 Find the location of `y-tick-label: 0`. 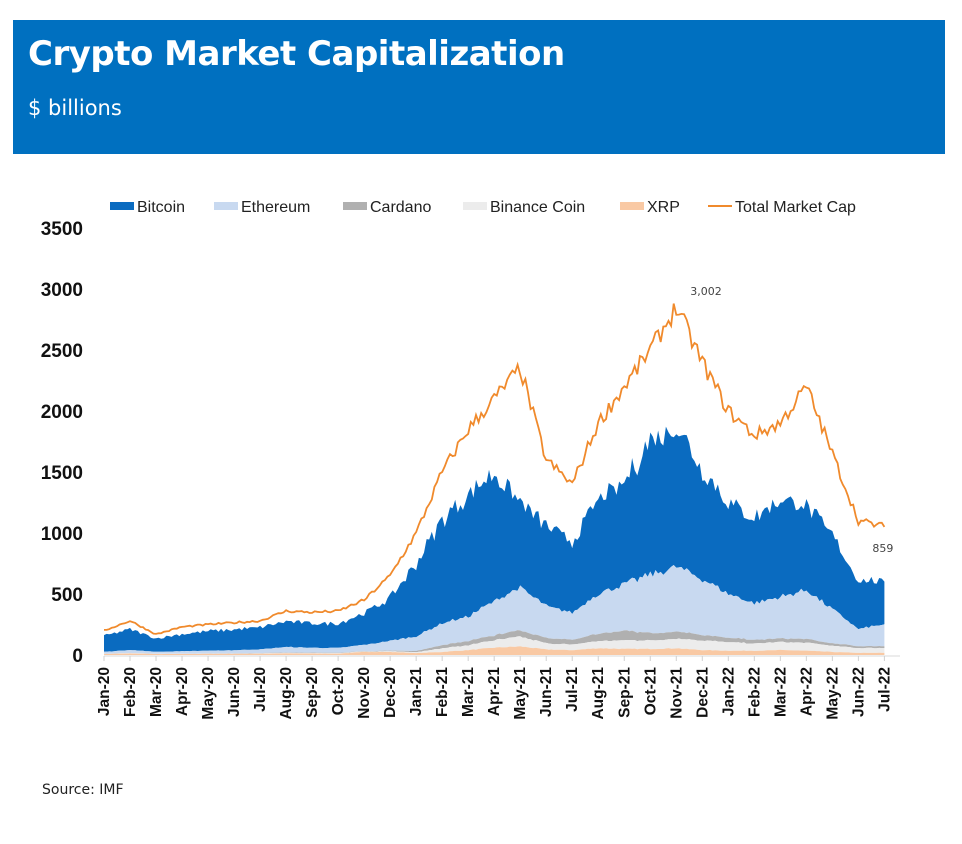

y-tick-label: 0 is located at coordinates (77, 656).